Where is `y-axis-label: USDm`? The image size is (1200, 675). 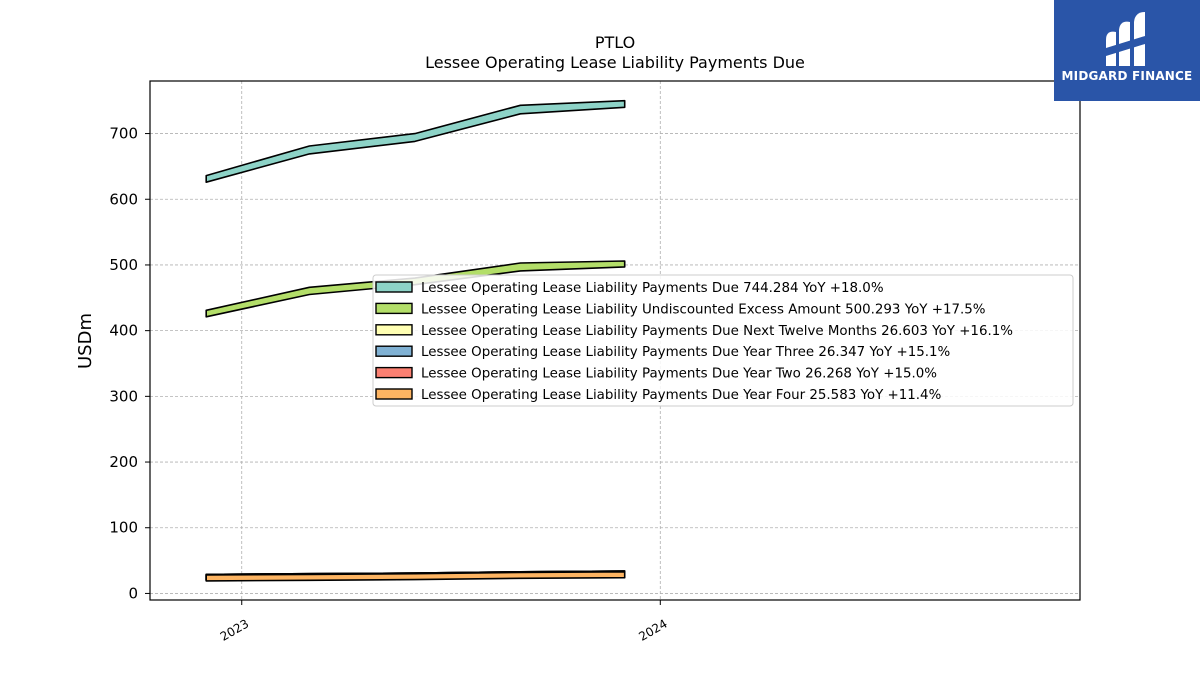
y-axis-label: USDm is located at coordinates (85, 341).